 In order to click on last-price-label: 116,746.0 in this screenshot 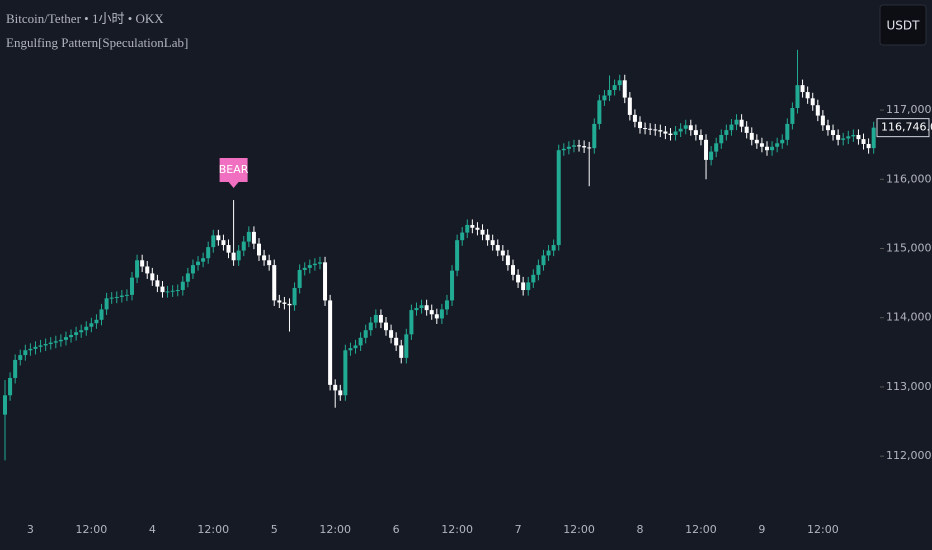, I will do `click(906, 127)`.